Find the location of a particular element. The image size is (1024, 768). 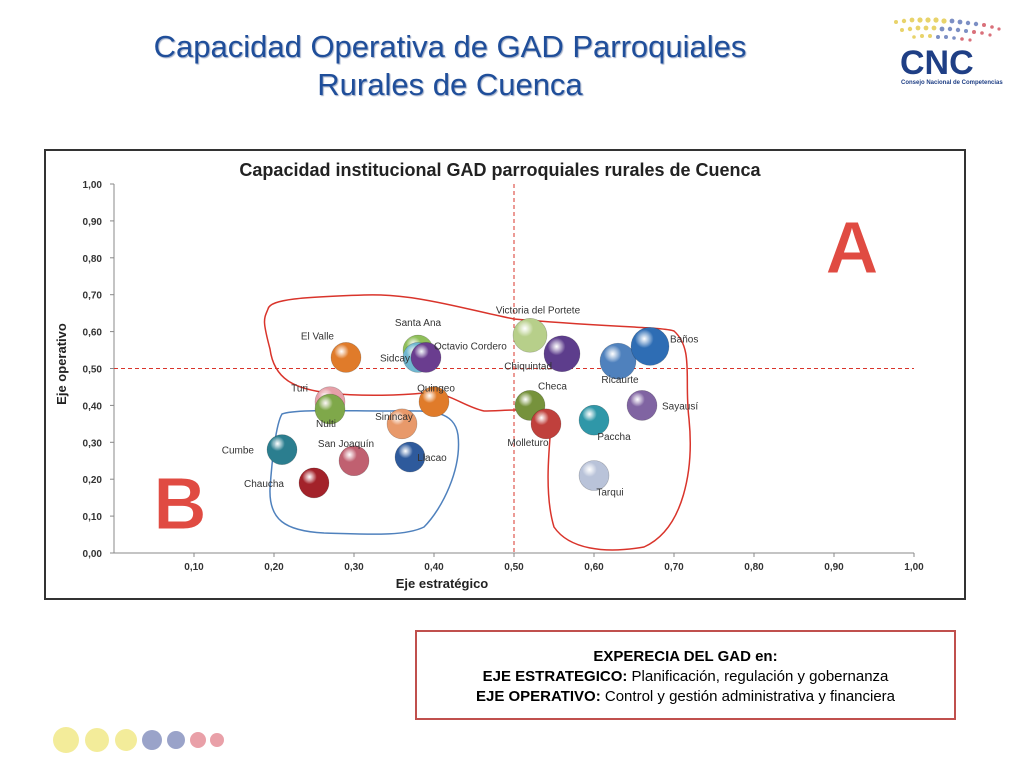

explanation-heading: EXPERECIA DEL GAD en: is located at coordinates (685, 656).